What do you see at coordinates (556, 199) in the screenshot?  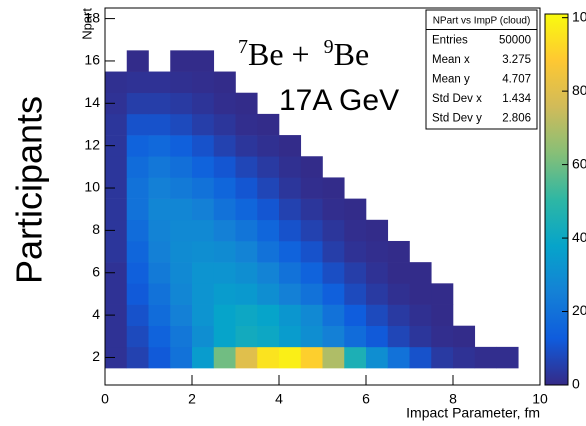 I see `color-bar` at bounding box center [556, 199].